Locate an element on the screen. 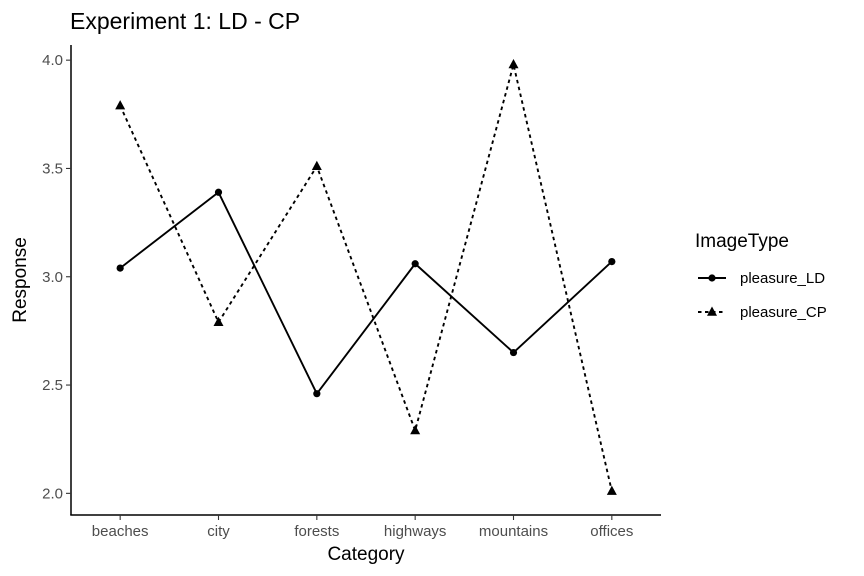 Image resolution: width=864 pixels, height=576 pixels. y-axis-title: Response is located at coordinates (20, 280).